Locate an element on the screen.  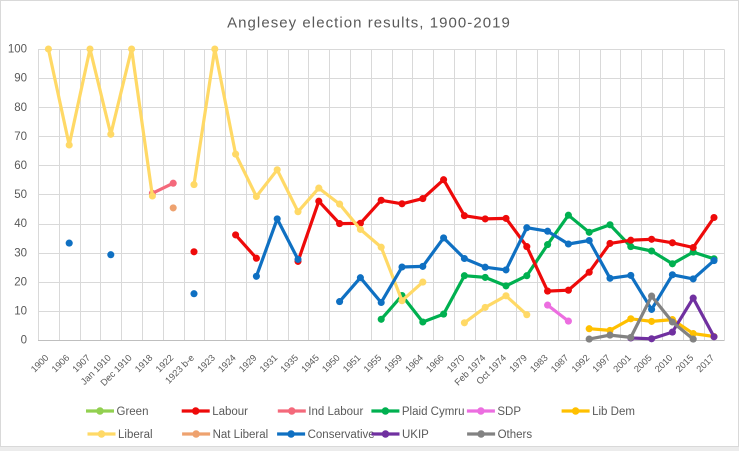
svg-text: 10 is located at coordinates (20, 312).